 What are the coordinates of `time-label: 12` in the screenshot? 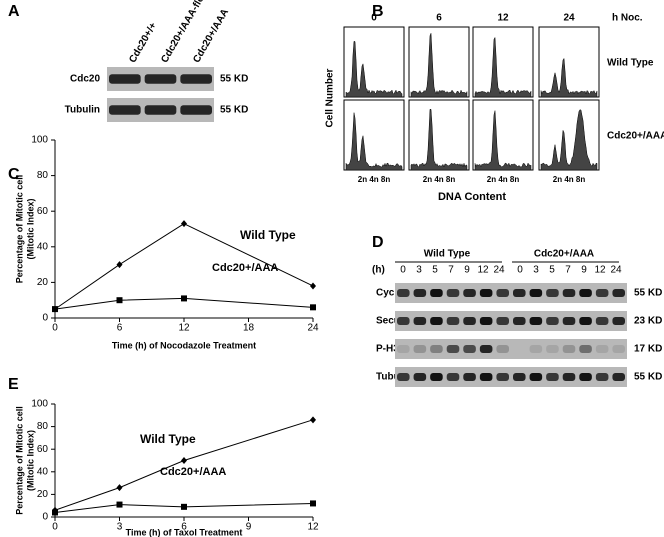 It's located at (600, 270).